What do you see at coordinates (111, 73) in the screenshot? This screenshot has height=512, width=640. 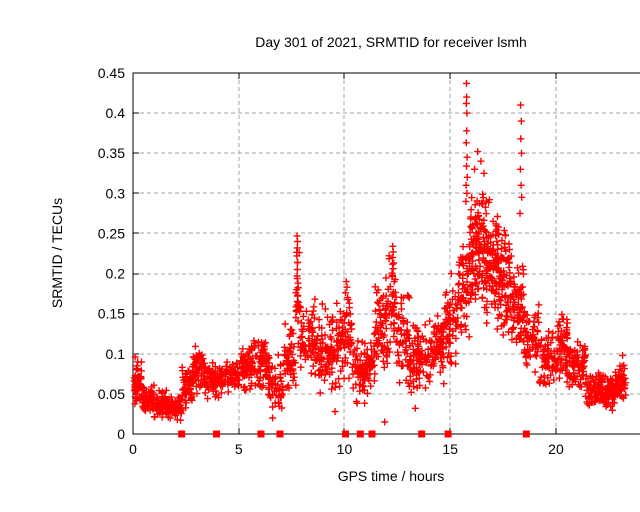 I see `svg-text: 0.45` at bounding box center [111, 73].